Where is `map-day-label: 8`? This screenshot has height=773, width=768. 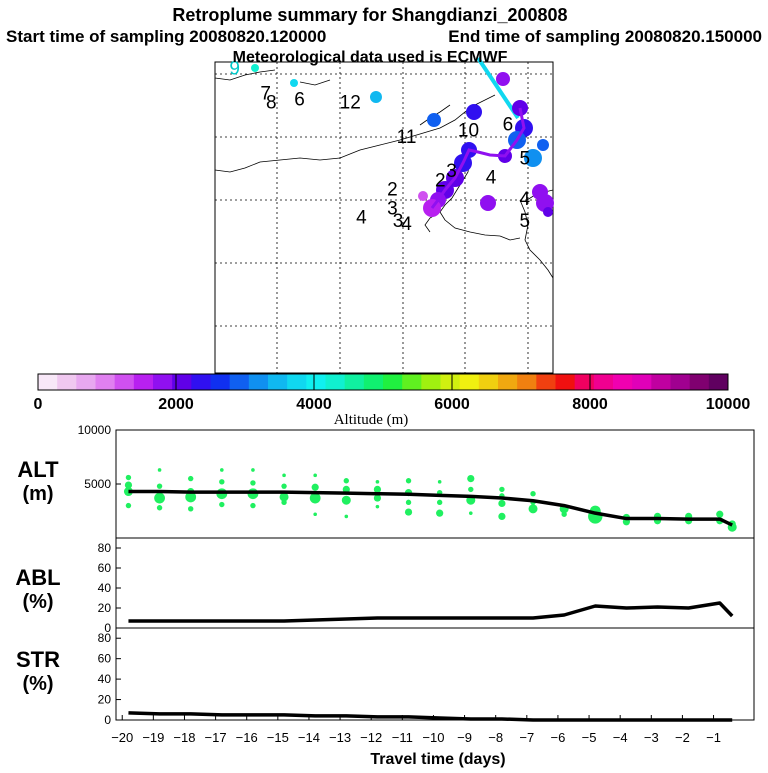 map-day-label: 8 is located at coordinates (271, 103).